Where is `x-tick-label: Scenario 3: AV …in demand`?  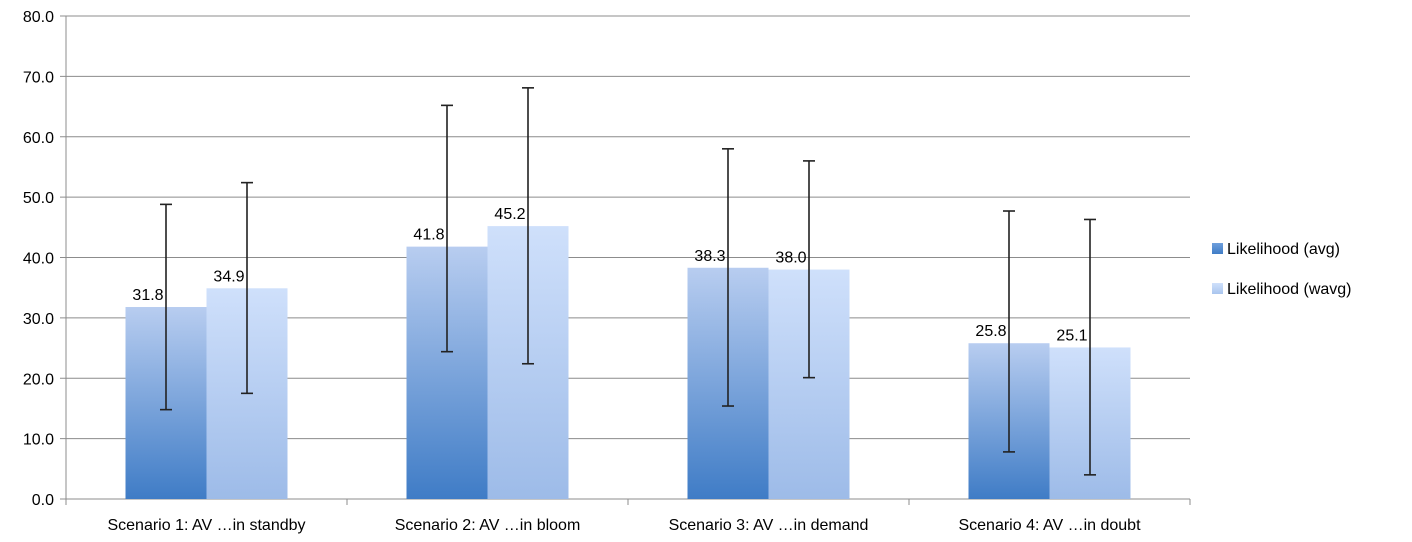
x-tick-label: Scenario 3: AV …in demand is located at coordinates (769, 525).